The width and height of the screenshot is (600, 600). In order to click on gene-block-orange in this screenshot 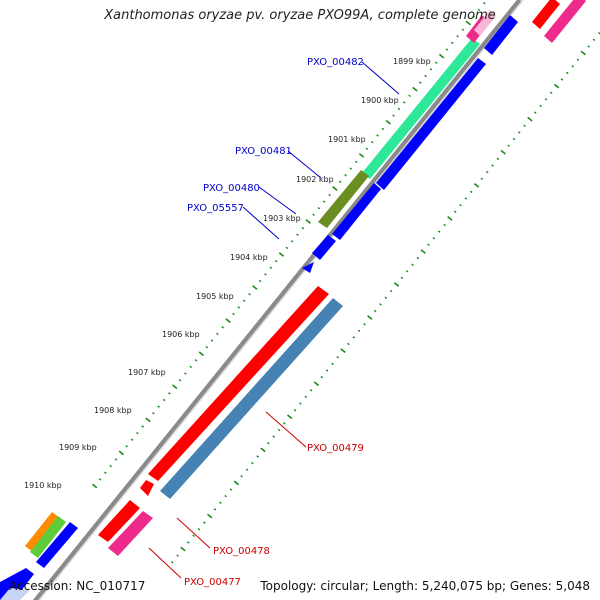, I will do `click(42, 532)`.